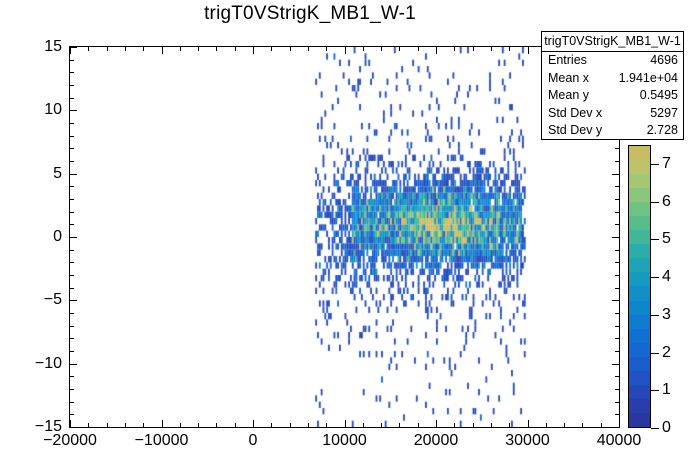 The image size is (698, 476). Describe the element at coordinates (662, 130) in the screenshot. I see `stats-row-value: 2.728` at that location.